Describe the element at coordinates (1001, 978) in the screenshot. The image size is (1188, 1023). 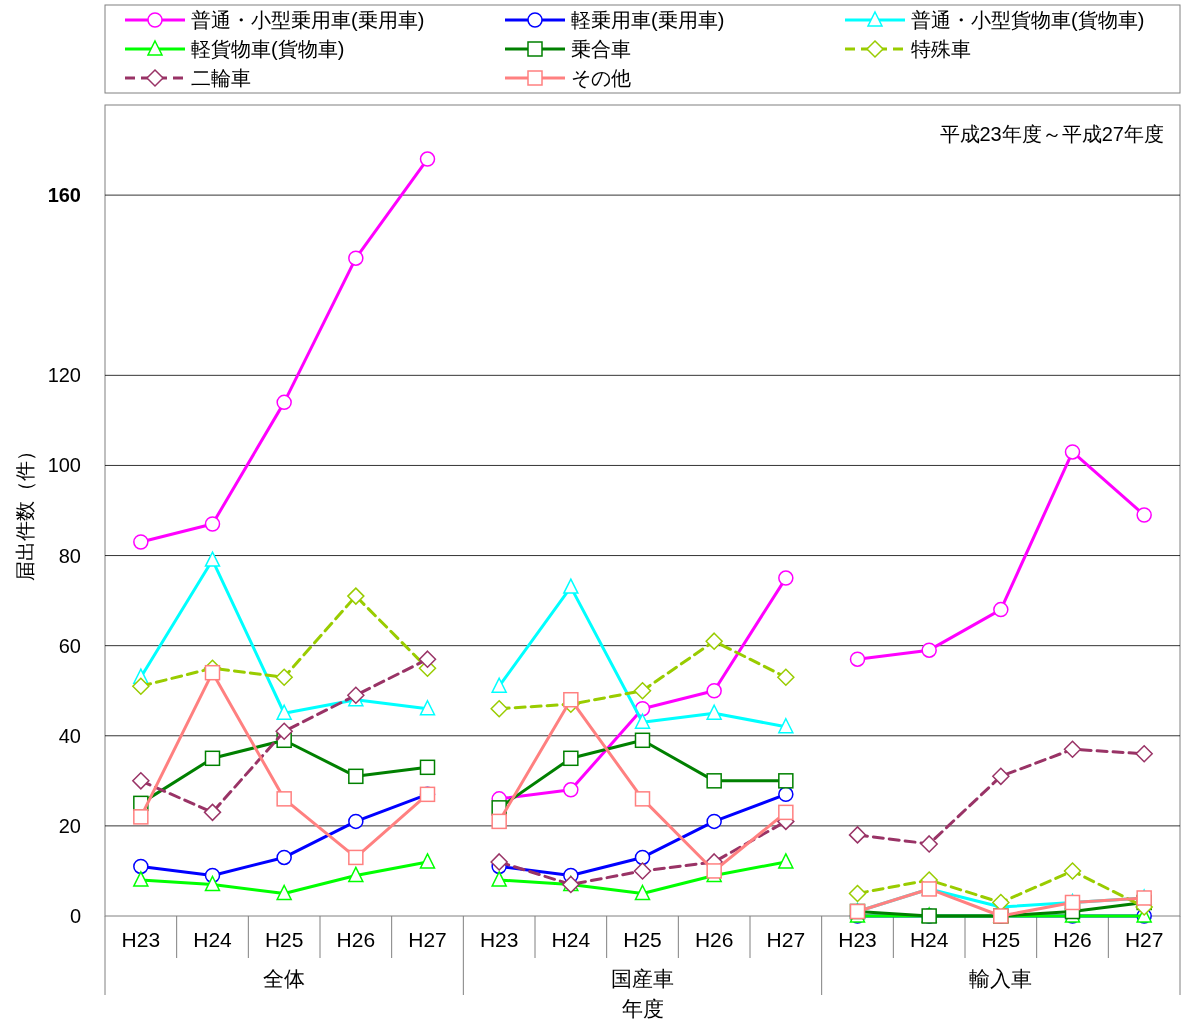
I see `text: 輸入車` at that location.